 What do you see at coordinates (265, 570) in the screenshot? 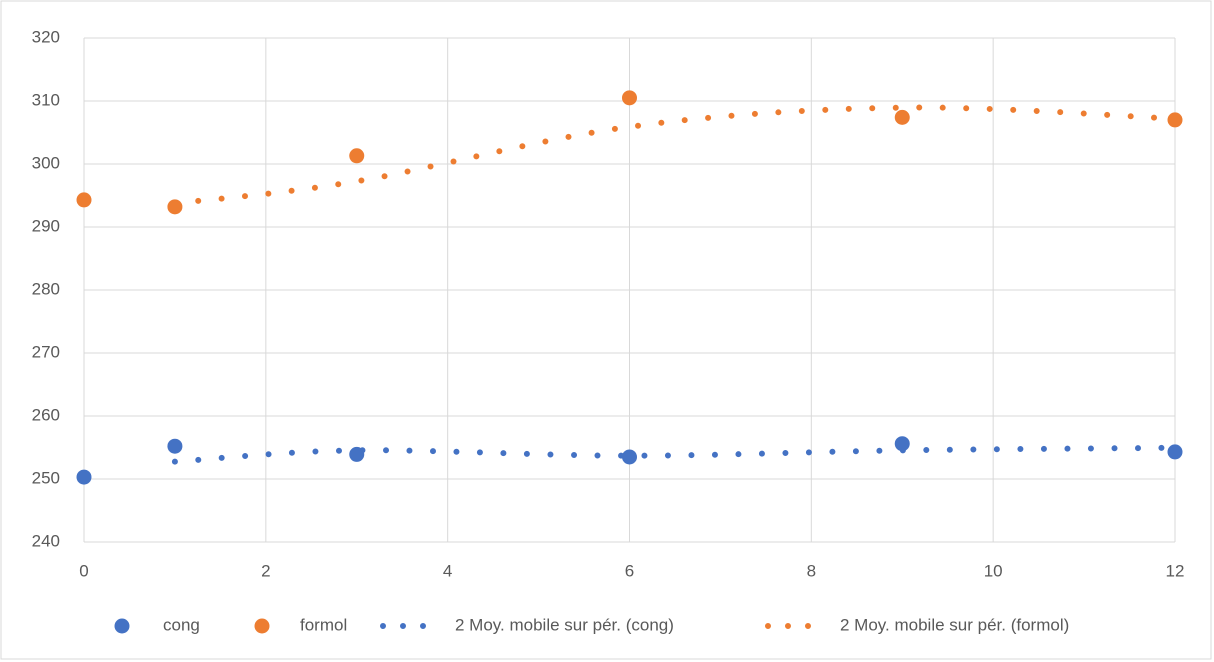
I see `x-tick-label: 2` at bounding box center [265, 570].